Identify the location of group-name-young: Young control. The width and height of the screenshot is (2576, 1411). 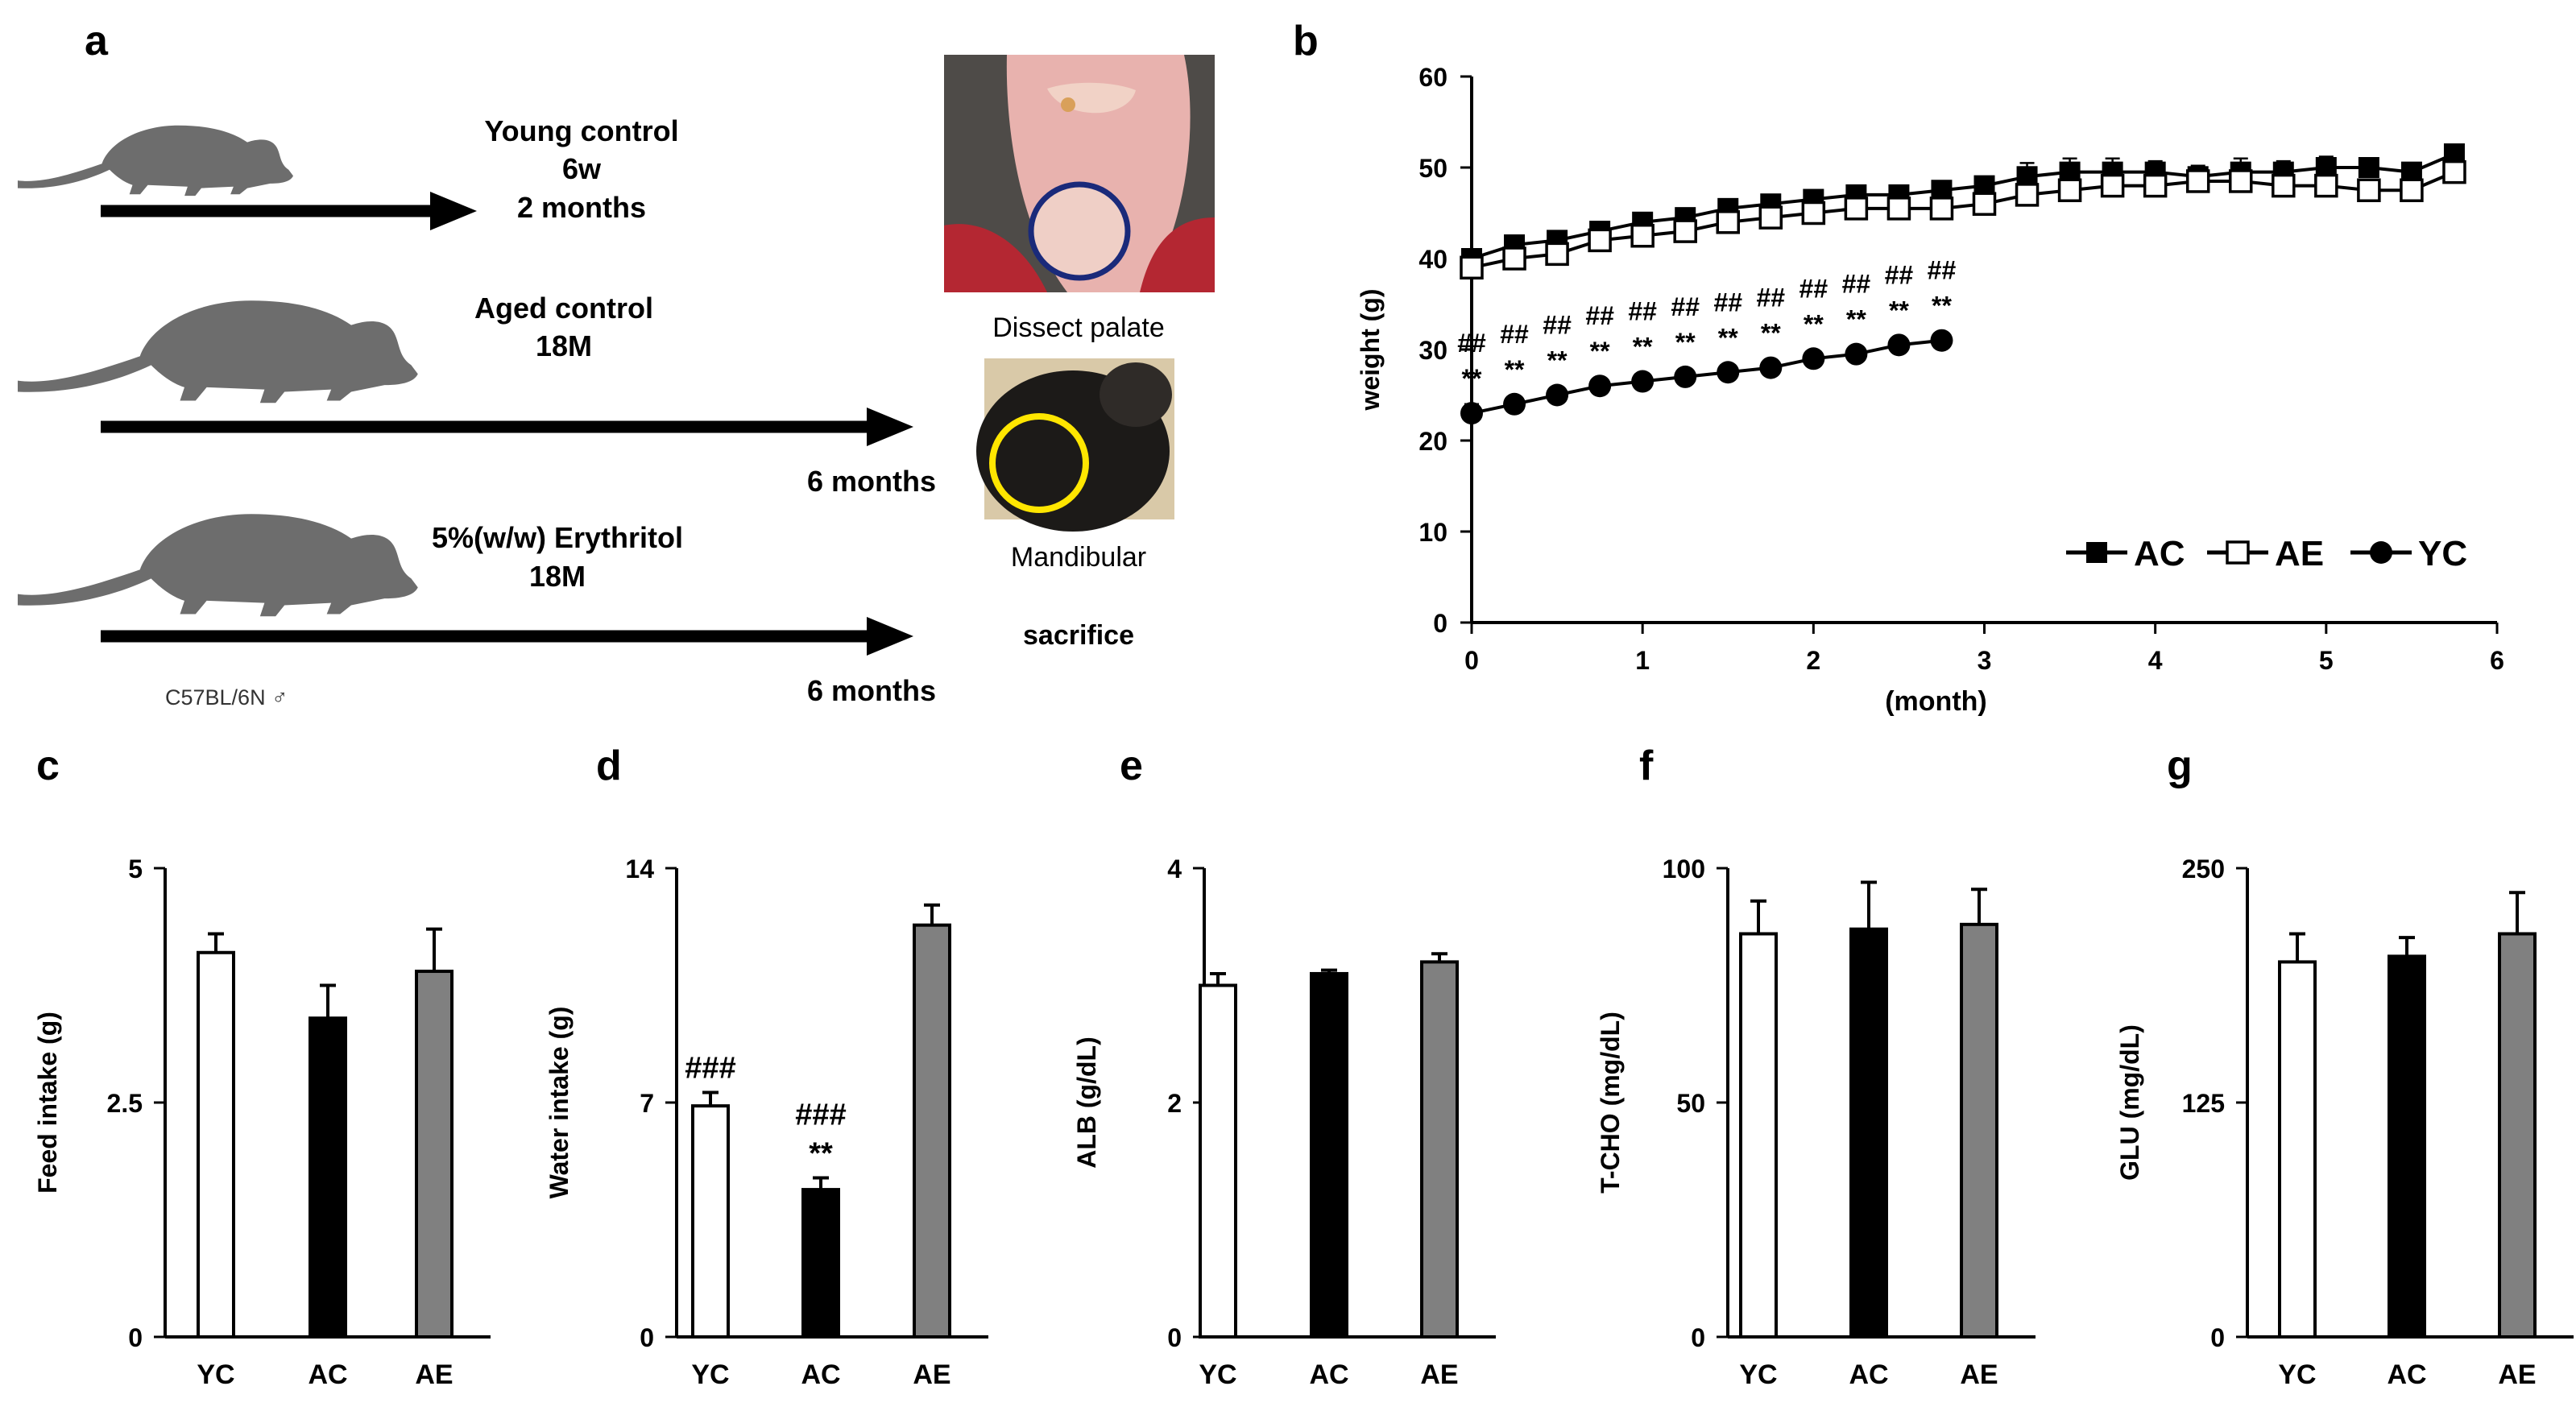
(581, 130).